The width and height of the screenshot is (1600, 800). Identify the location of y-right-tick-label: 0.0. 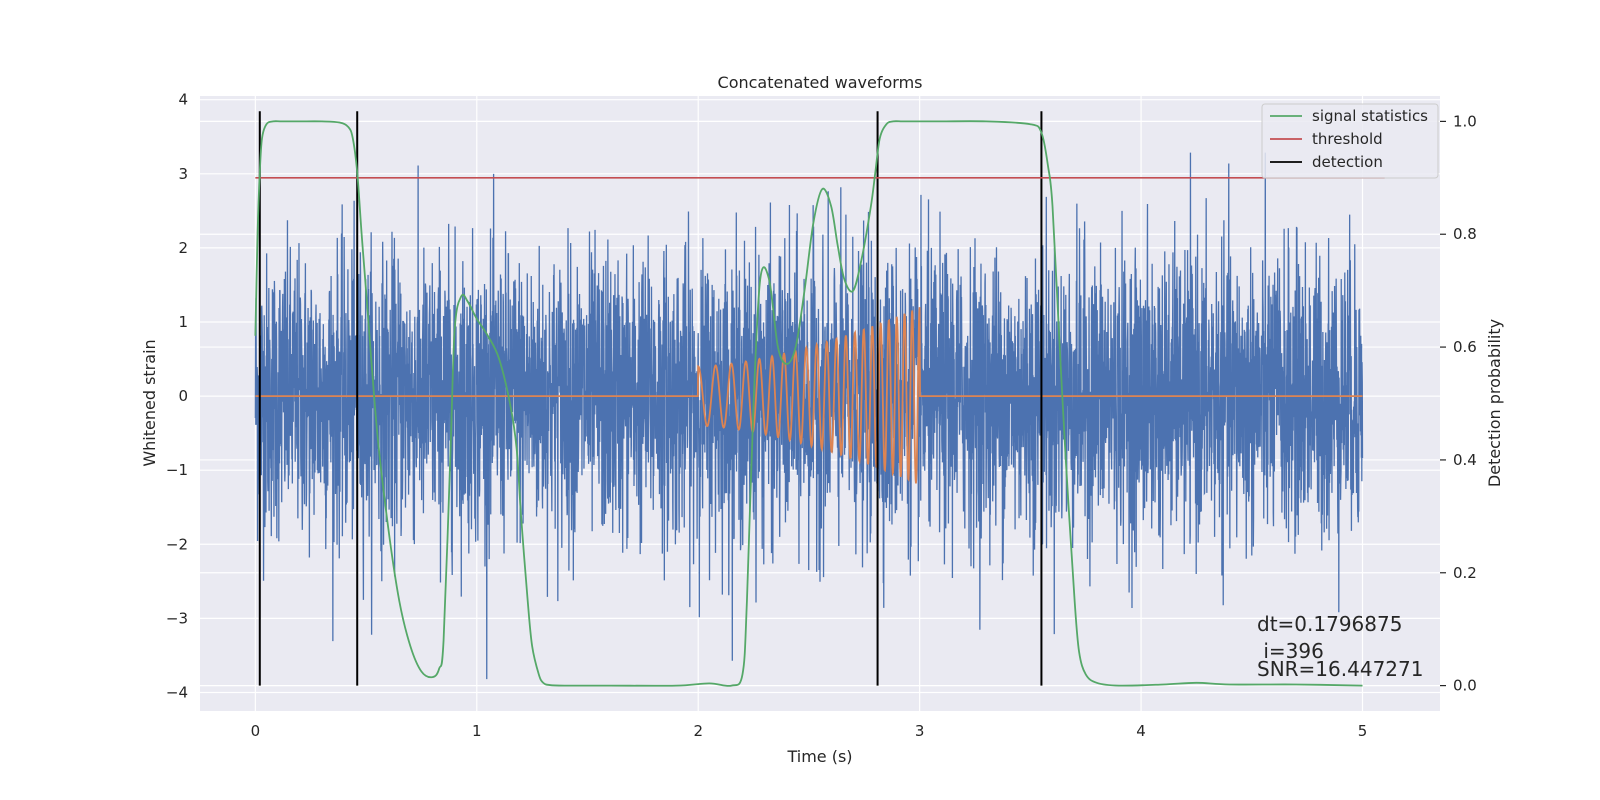
(1465, 686).